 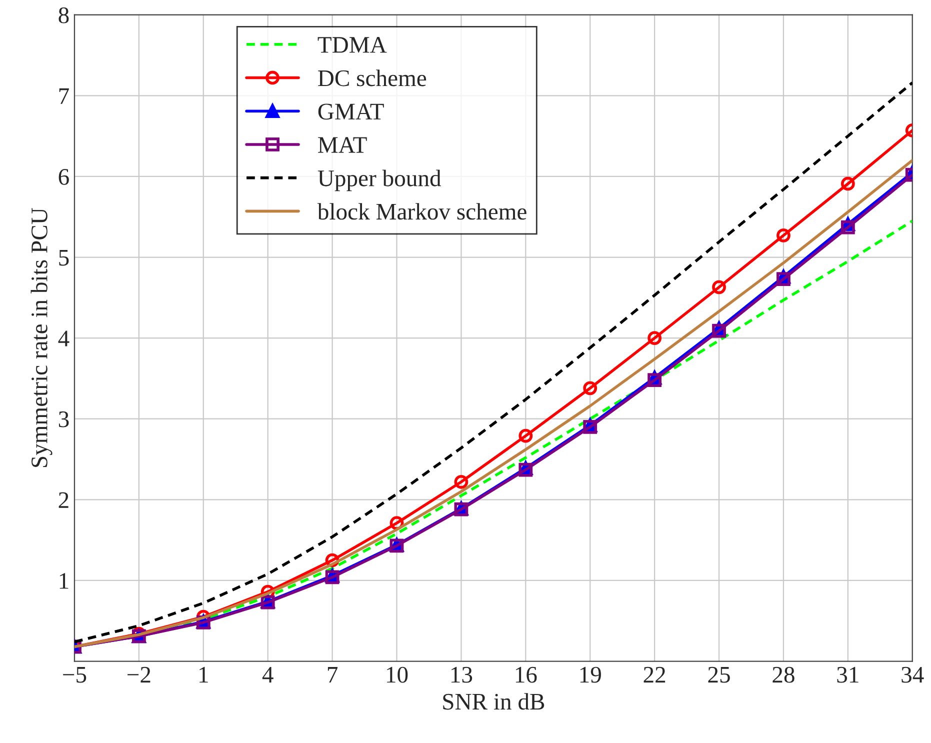 I want to click on y-tick-label: 8, so click(x=63, y=15).